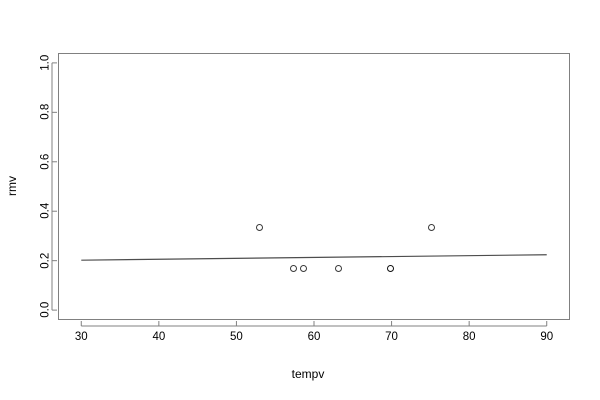 Image resolution: width=600 pixels, height=400 pixels. I want to click on y-axis-tick-label: 1.0, so click(45, 62).